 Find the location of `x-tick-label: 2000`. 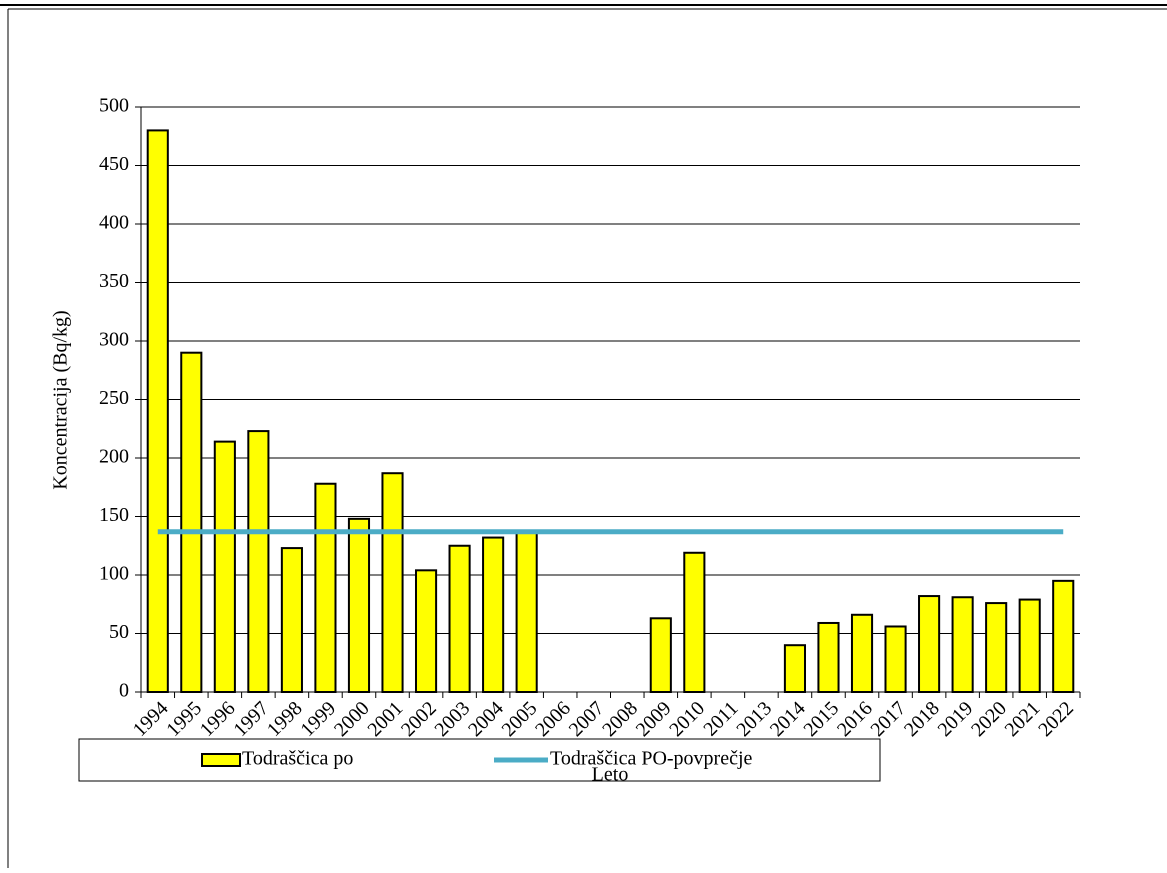

x-tick-label: 2000 is located at coordinates (352, 719).